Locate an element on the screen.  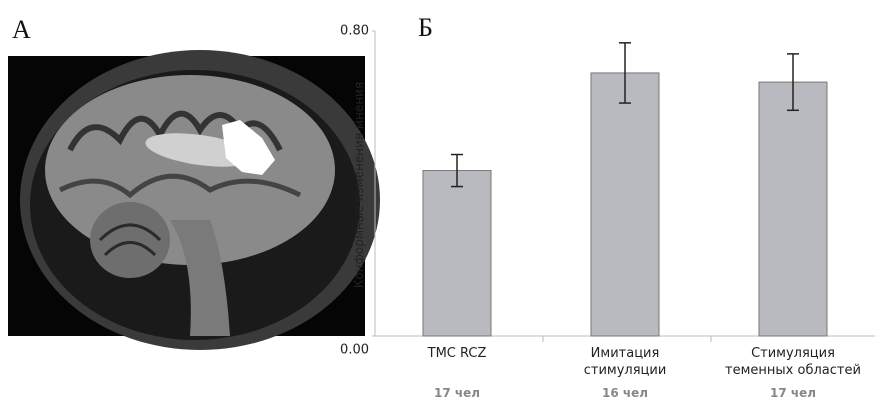
x-tick-label: ТМС RCZ is located at coordinates (457, 353).